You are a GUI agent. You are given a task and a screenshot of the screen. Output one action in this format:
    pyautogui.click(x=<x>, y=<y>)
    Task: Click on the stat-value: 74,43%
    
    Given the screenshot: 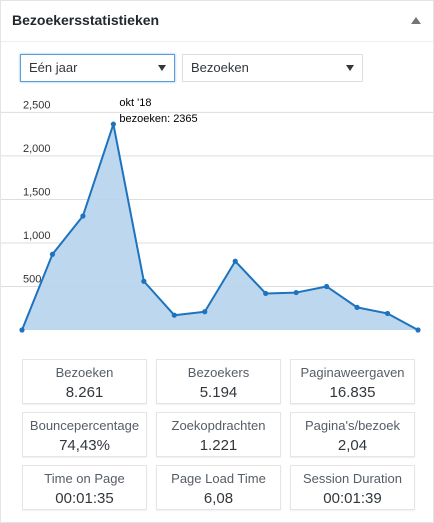 What is the action you would take?
    pyautogui.click(x=84, y=445)
    